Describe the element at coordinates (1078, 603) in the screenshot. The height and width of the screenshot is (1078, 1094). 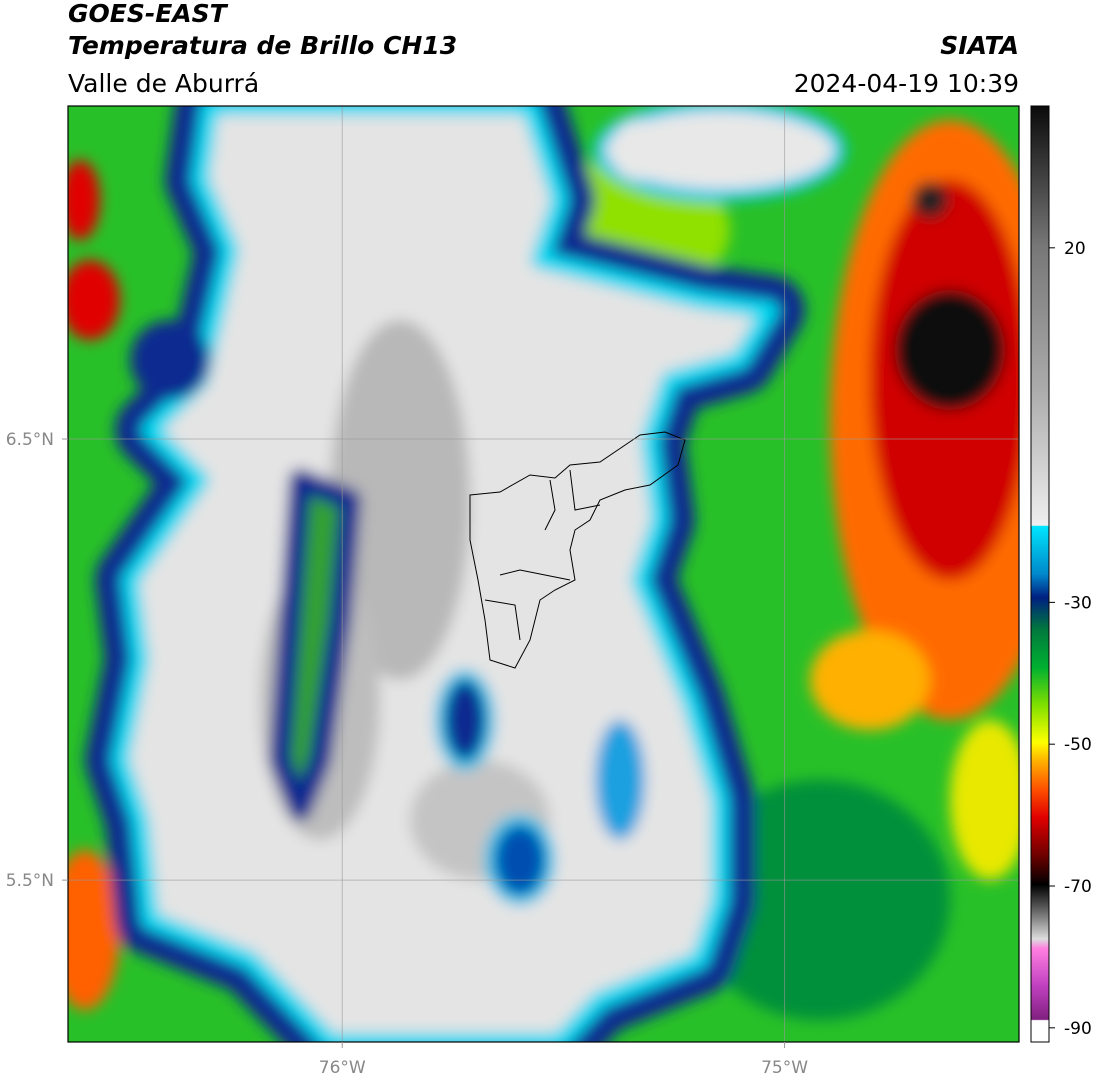
I see `colorbar-tick-label: -30` at that location.